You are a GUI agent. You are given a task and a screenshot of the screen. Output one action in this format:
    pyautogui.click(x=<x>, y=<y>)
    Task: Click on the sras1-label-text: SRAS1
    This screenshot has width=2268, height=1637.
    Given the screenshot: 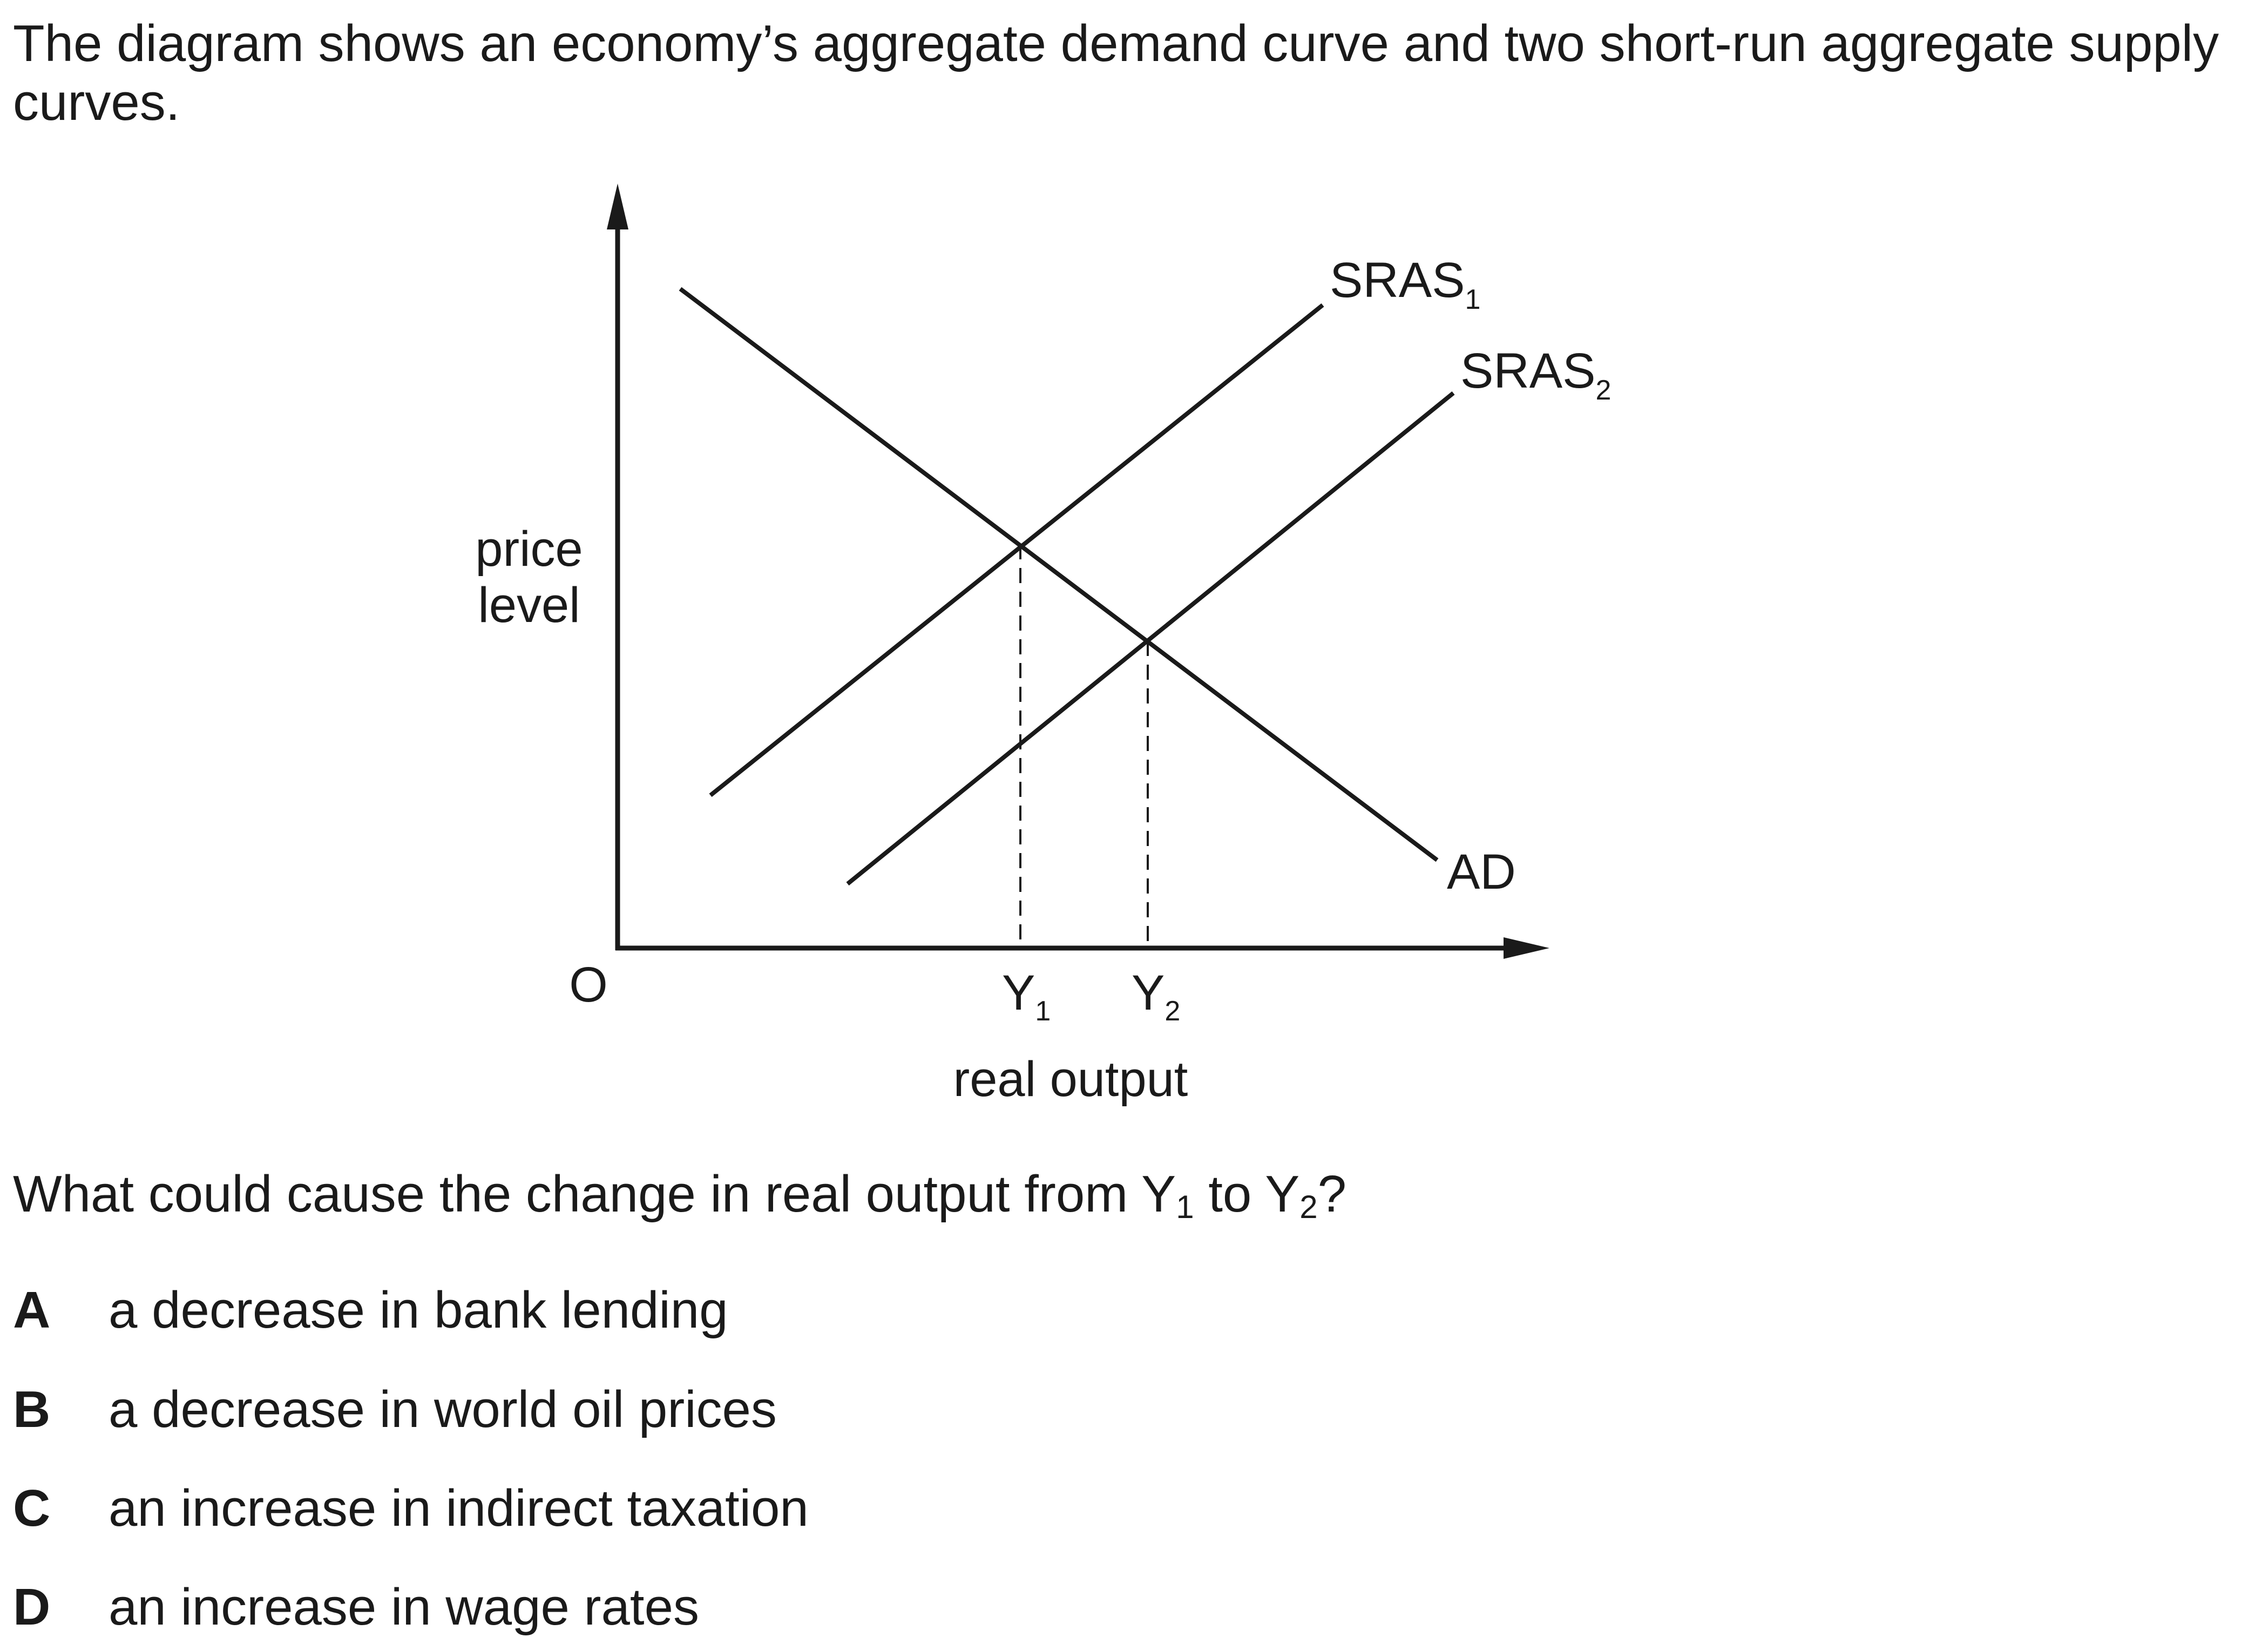 What is the action you would take?
    pyautogui.click(x=1405, y=284)
    